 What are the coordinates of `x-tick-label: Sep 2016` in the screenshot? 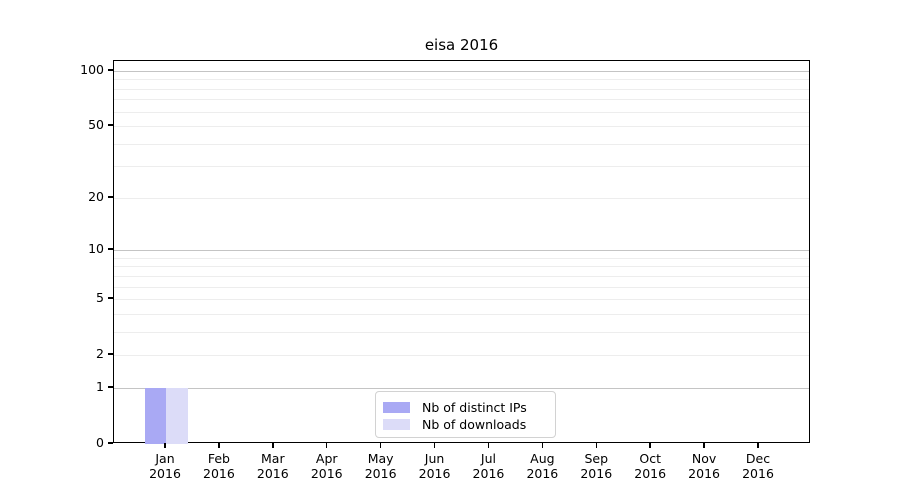 It's located at (596, 466).